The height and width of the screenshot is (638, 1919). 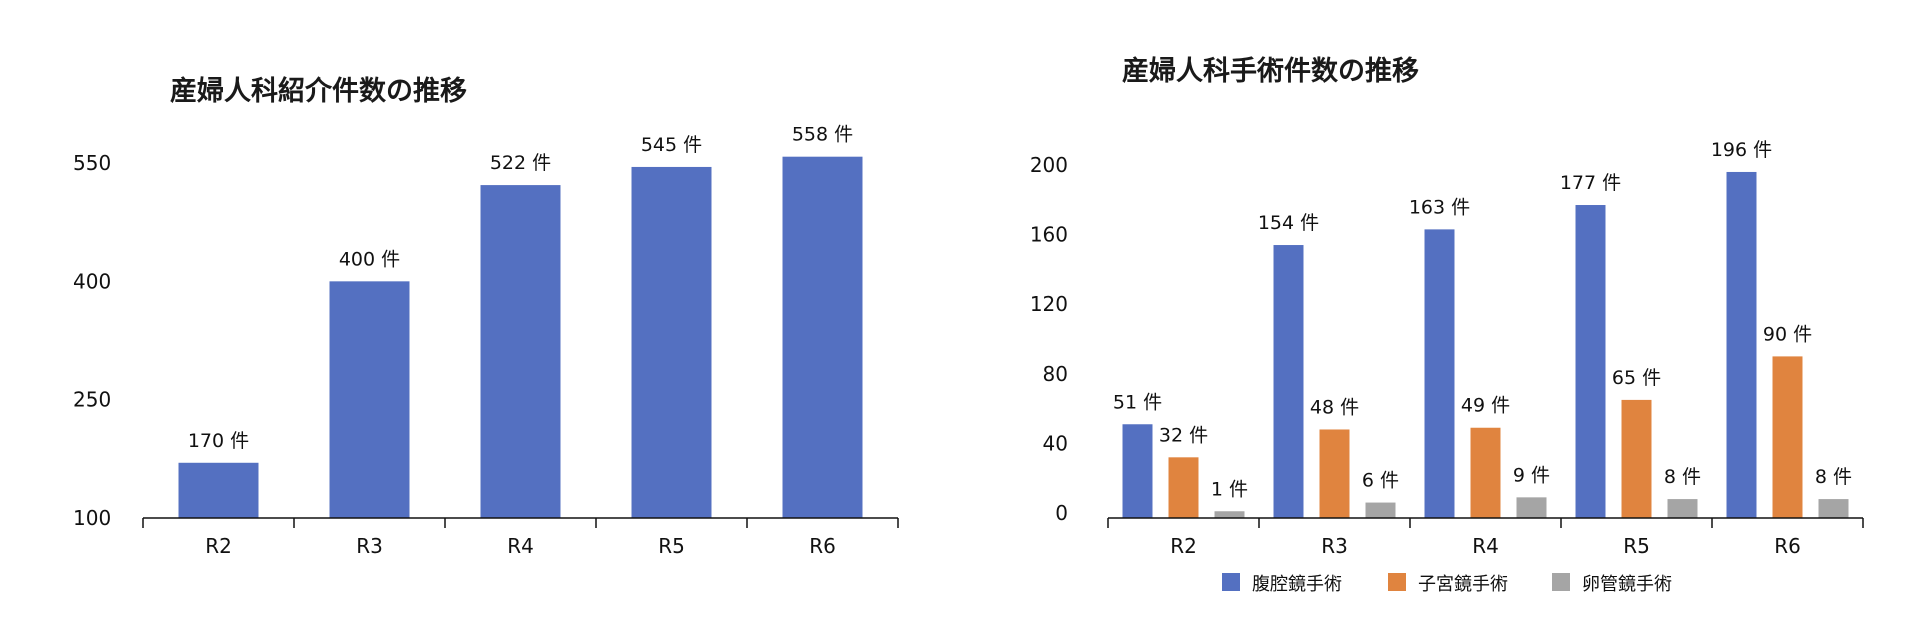 What do you see at coordinates (1137, 402) in the screenshot?
I see `surgery-data-label: 51 件` at bounding box center [1137, 402].